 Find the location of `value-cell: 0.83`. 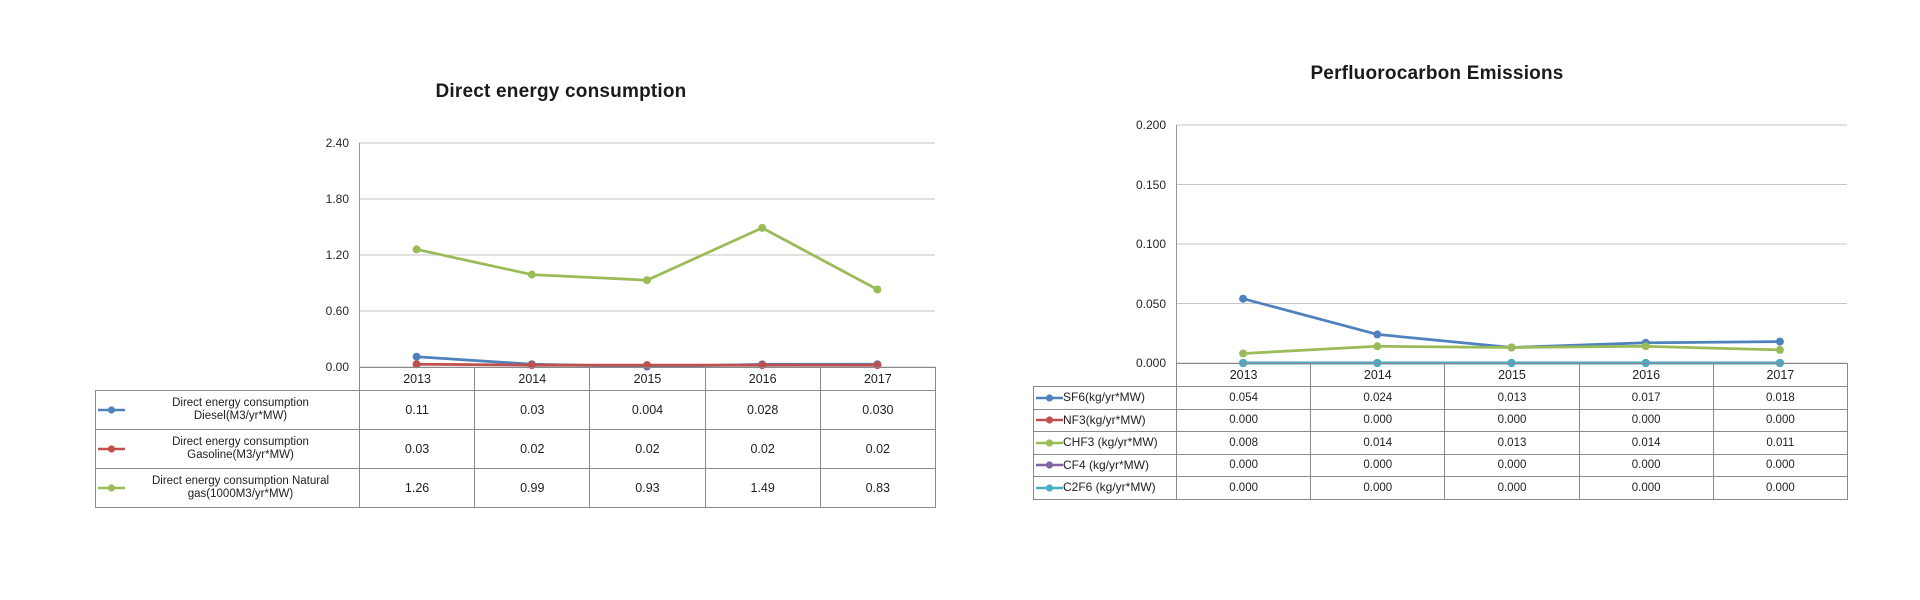

value-cell: 0.83 is located at coordinates (877, 488).